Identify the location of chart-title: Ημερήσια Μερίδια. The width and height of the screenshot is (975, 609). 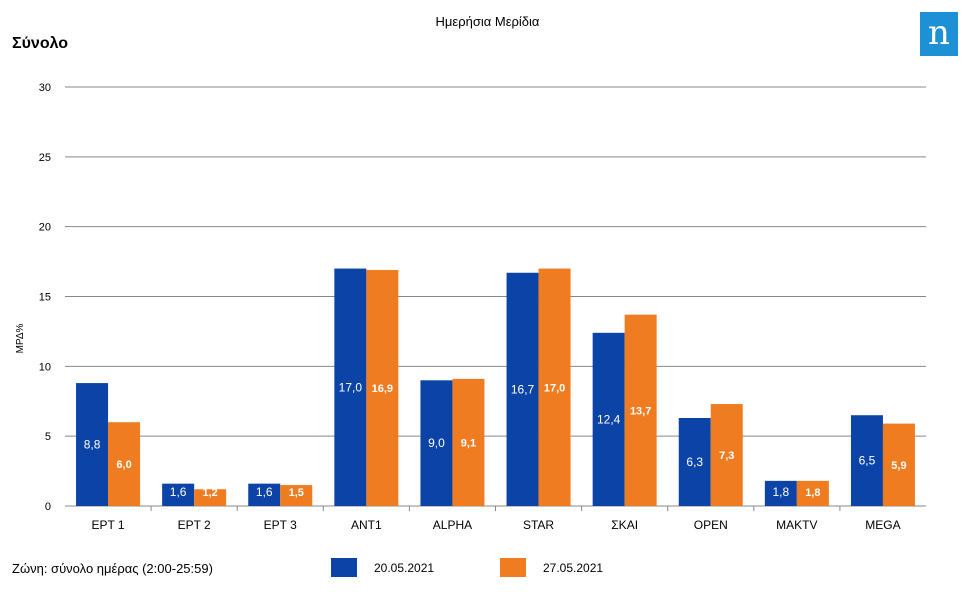
(487, 21).